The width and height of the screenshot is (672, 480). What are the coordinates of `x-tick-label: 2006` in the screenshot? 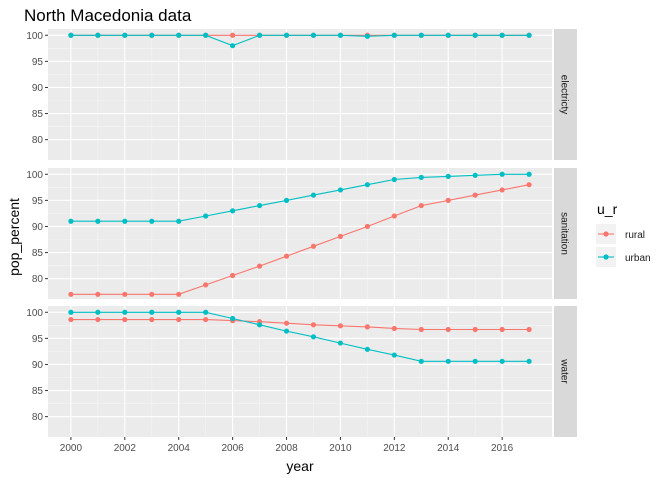 It's located at (232, 448).